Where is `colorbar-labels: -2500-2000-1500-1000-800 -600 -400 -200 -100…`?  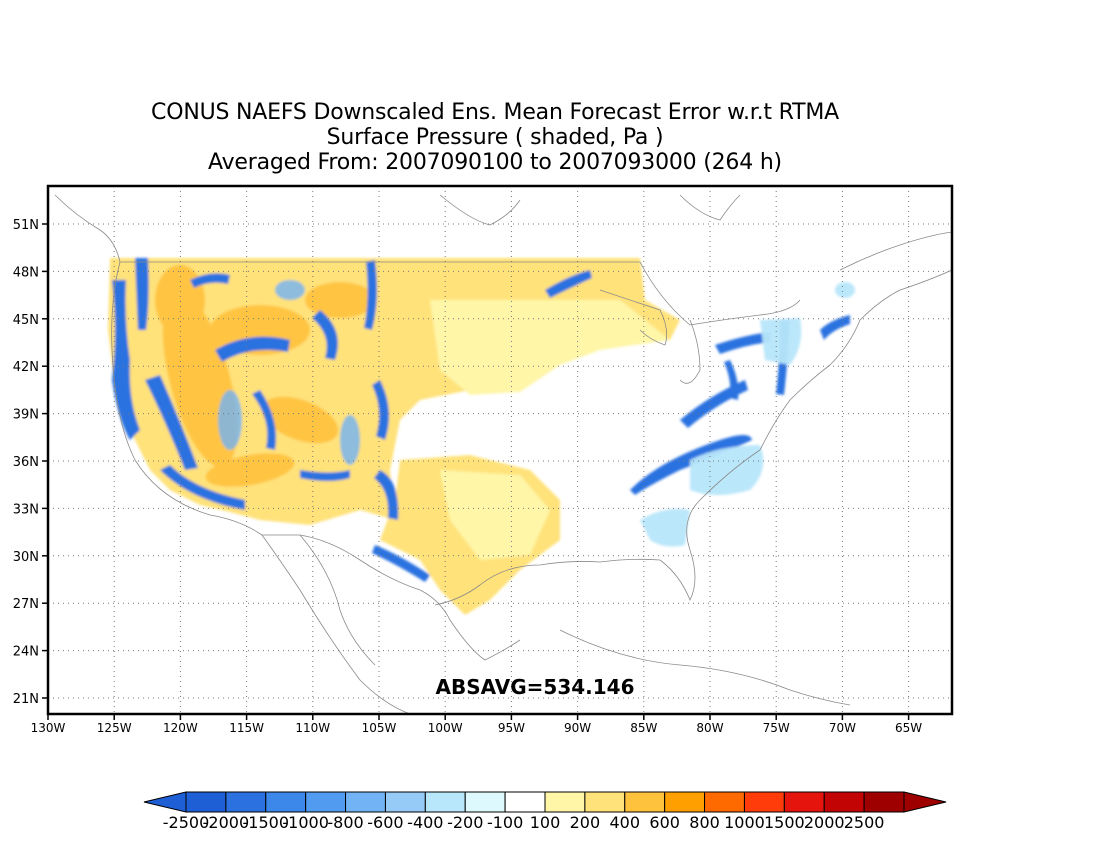
colorbar-labels: -2500-2000-1500-1000-800 -600 -400 -200 -100… is located at coordinates (524, 822).